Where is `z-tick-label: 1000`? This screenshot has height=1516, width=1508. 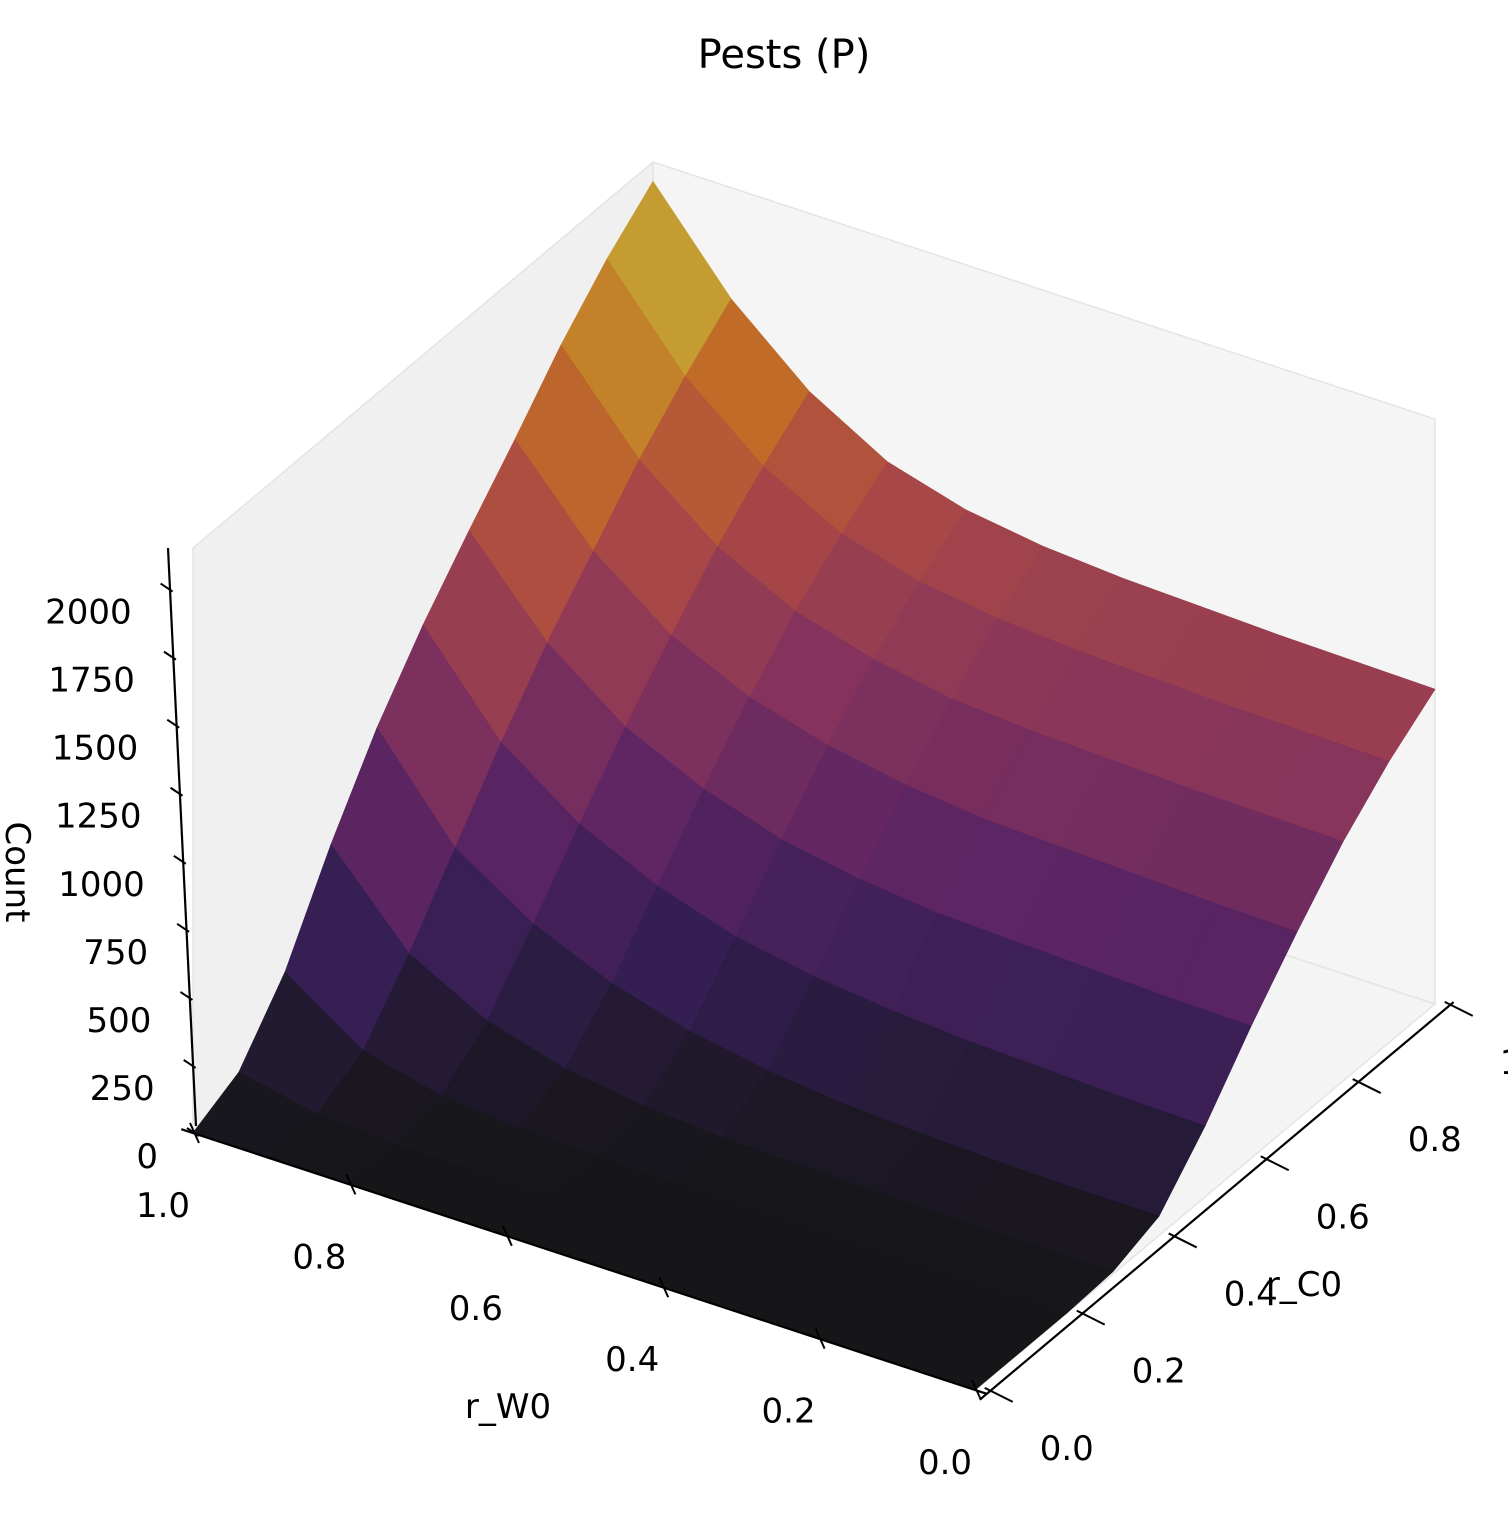
z-tick-label: 1000 is located at coordinates (101, 885).